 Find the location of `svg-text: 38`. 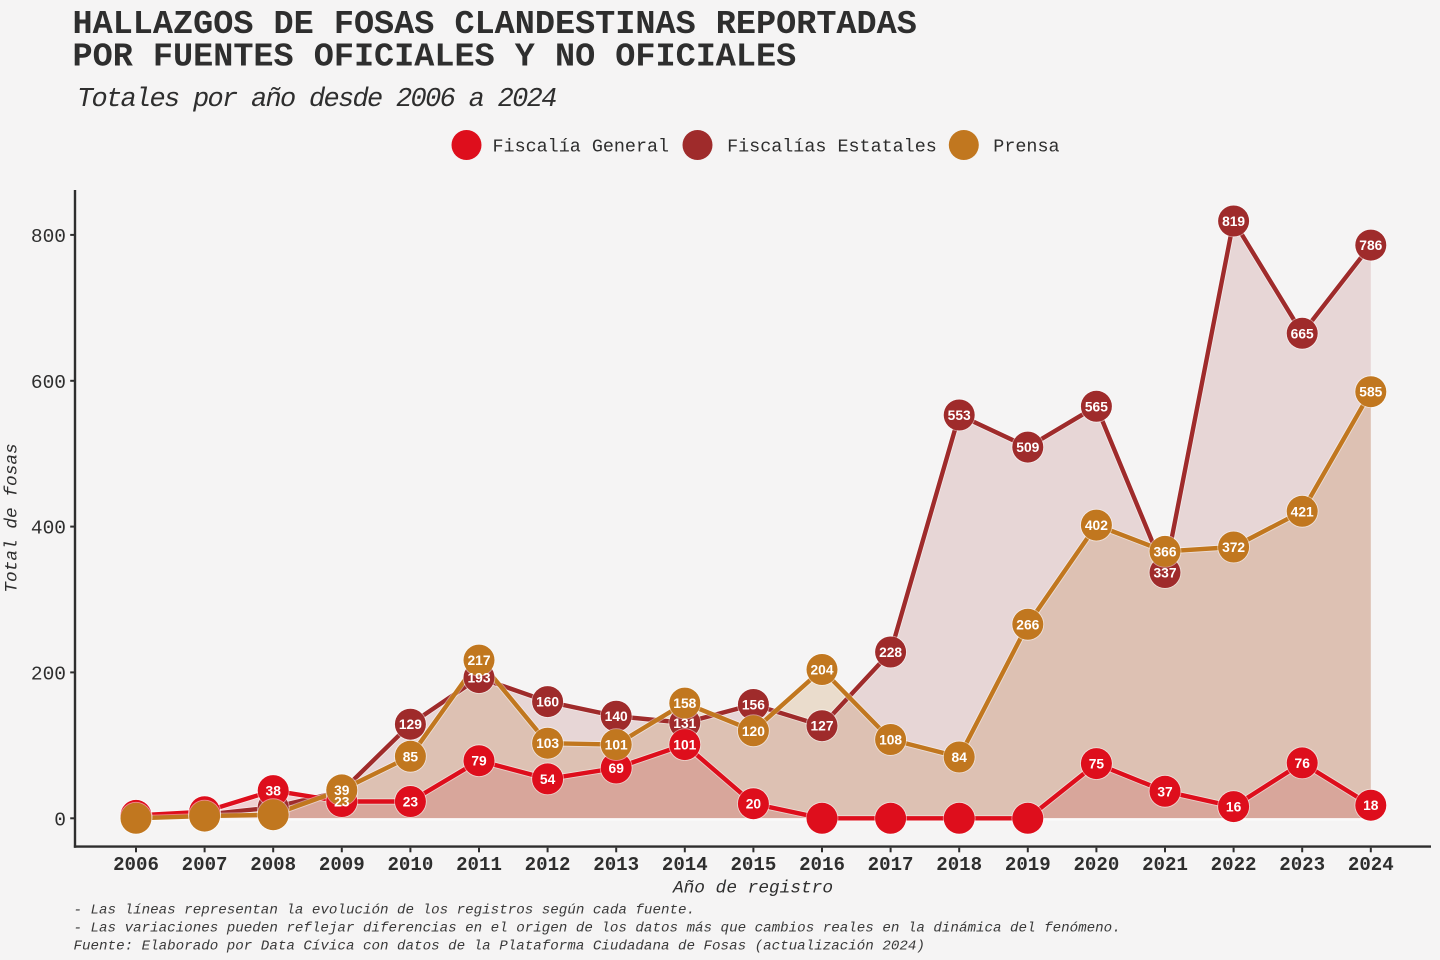

svg-text: 38 is located at coordinates (274, 791).